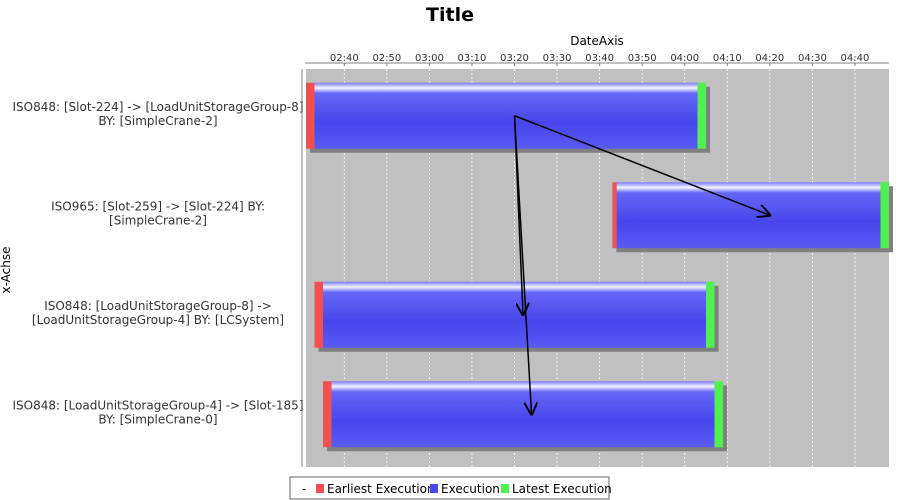  I want to click on category-label-line: ISO848: [LoadUnitStorageGroup-8] ->, so click(158, 306).